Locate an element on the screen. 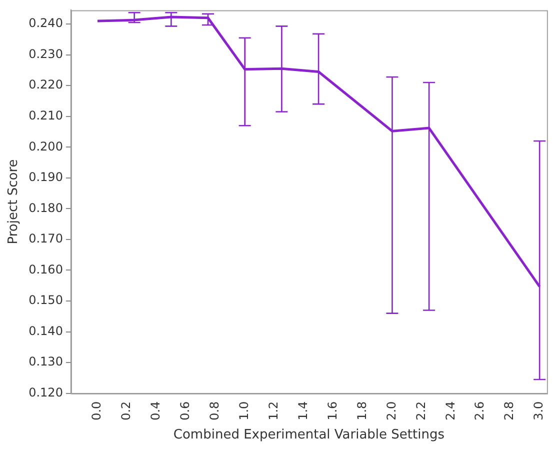  y-tick-label: 0.230 is located at coordinates (45, 53).